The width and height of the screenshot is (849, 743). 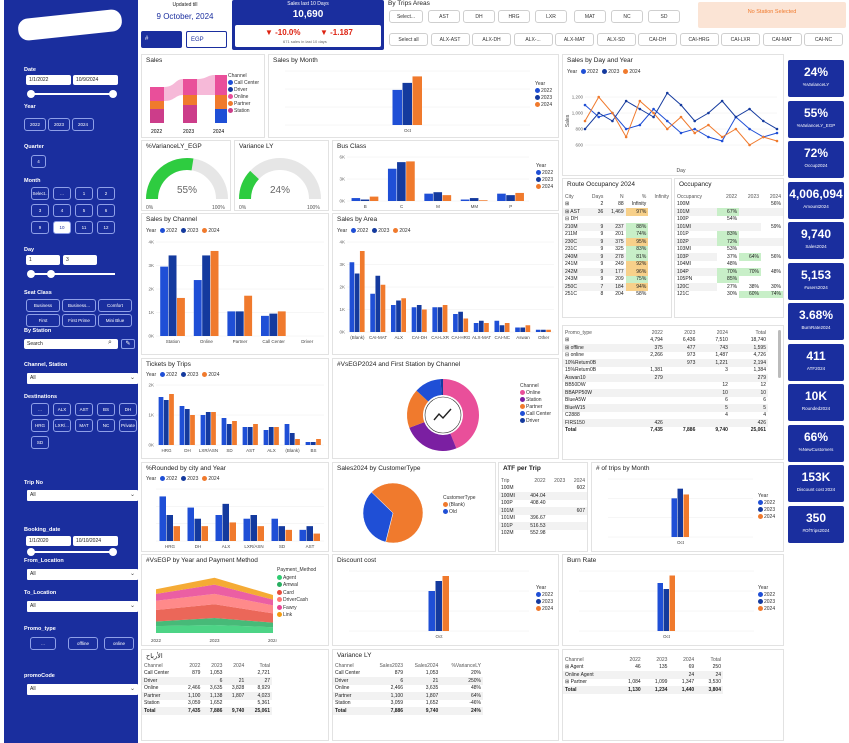 What do you see at coordinates (665, 378) in the screenshot?
I see `table-row: Aswan10 279 279` at bounding box center [665, 378].